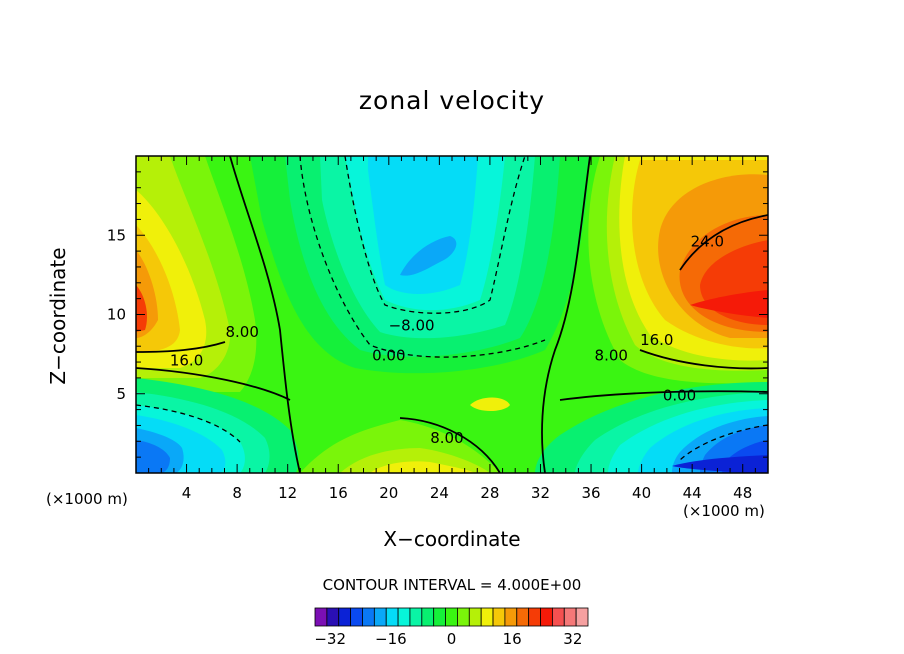  What do you see at coordinates (540, 493) in the screenshot?
I see `x-tick-label: 32` at bounding box center [540, 493].